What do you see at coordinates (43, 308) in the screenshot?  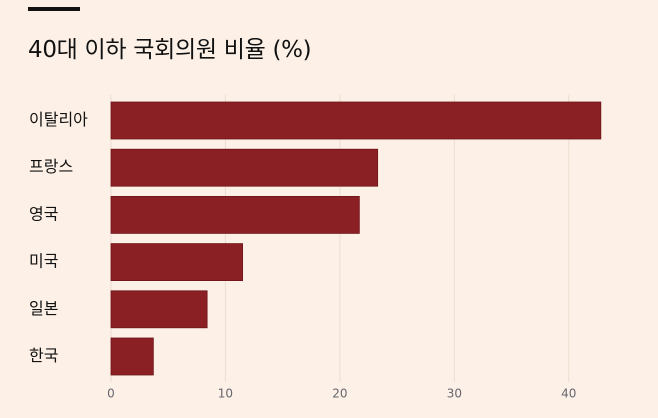 I see `category-label: 일본` at bounding box center [43, 308].